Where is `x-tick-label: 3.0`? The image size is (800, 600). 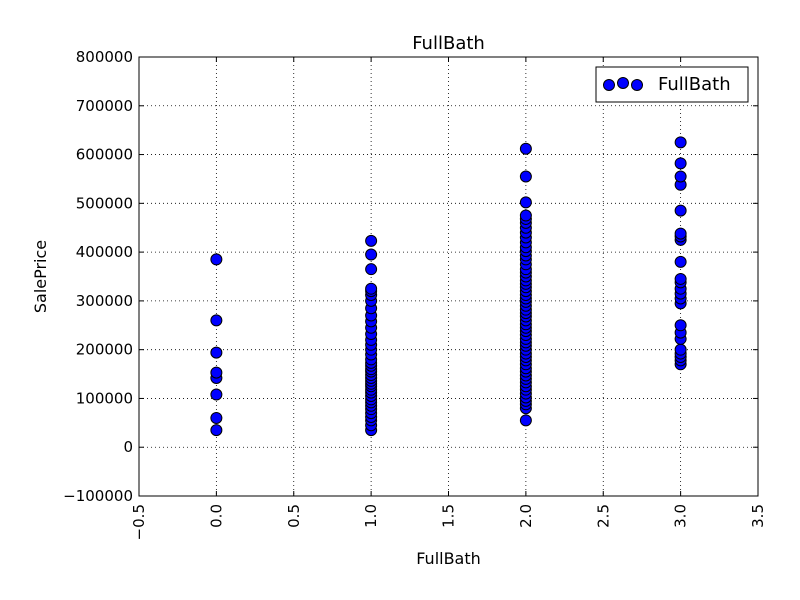 x-tick-label: 3.0 is located at coordinates (681, 516).